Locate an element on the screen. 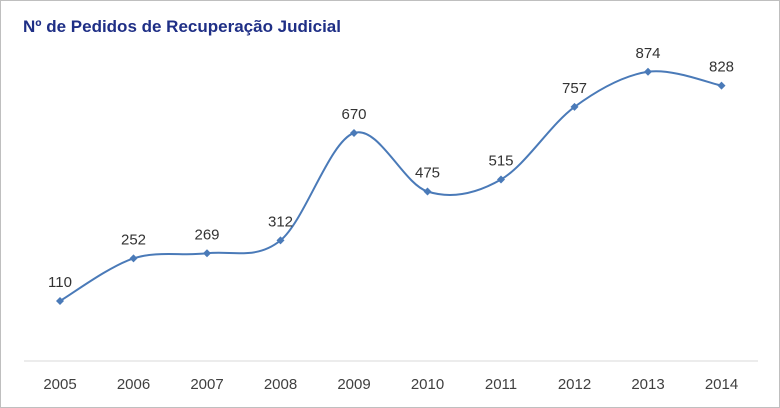 The width and height of the screenshot is (780, 408). data-label-2009: 670 is located at coordinates (353, 114).